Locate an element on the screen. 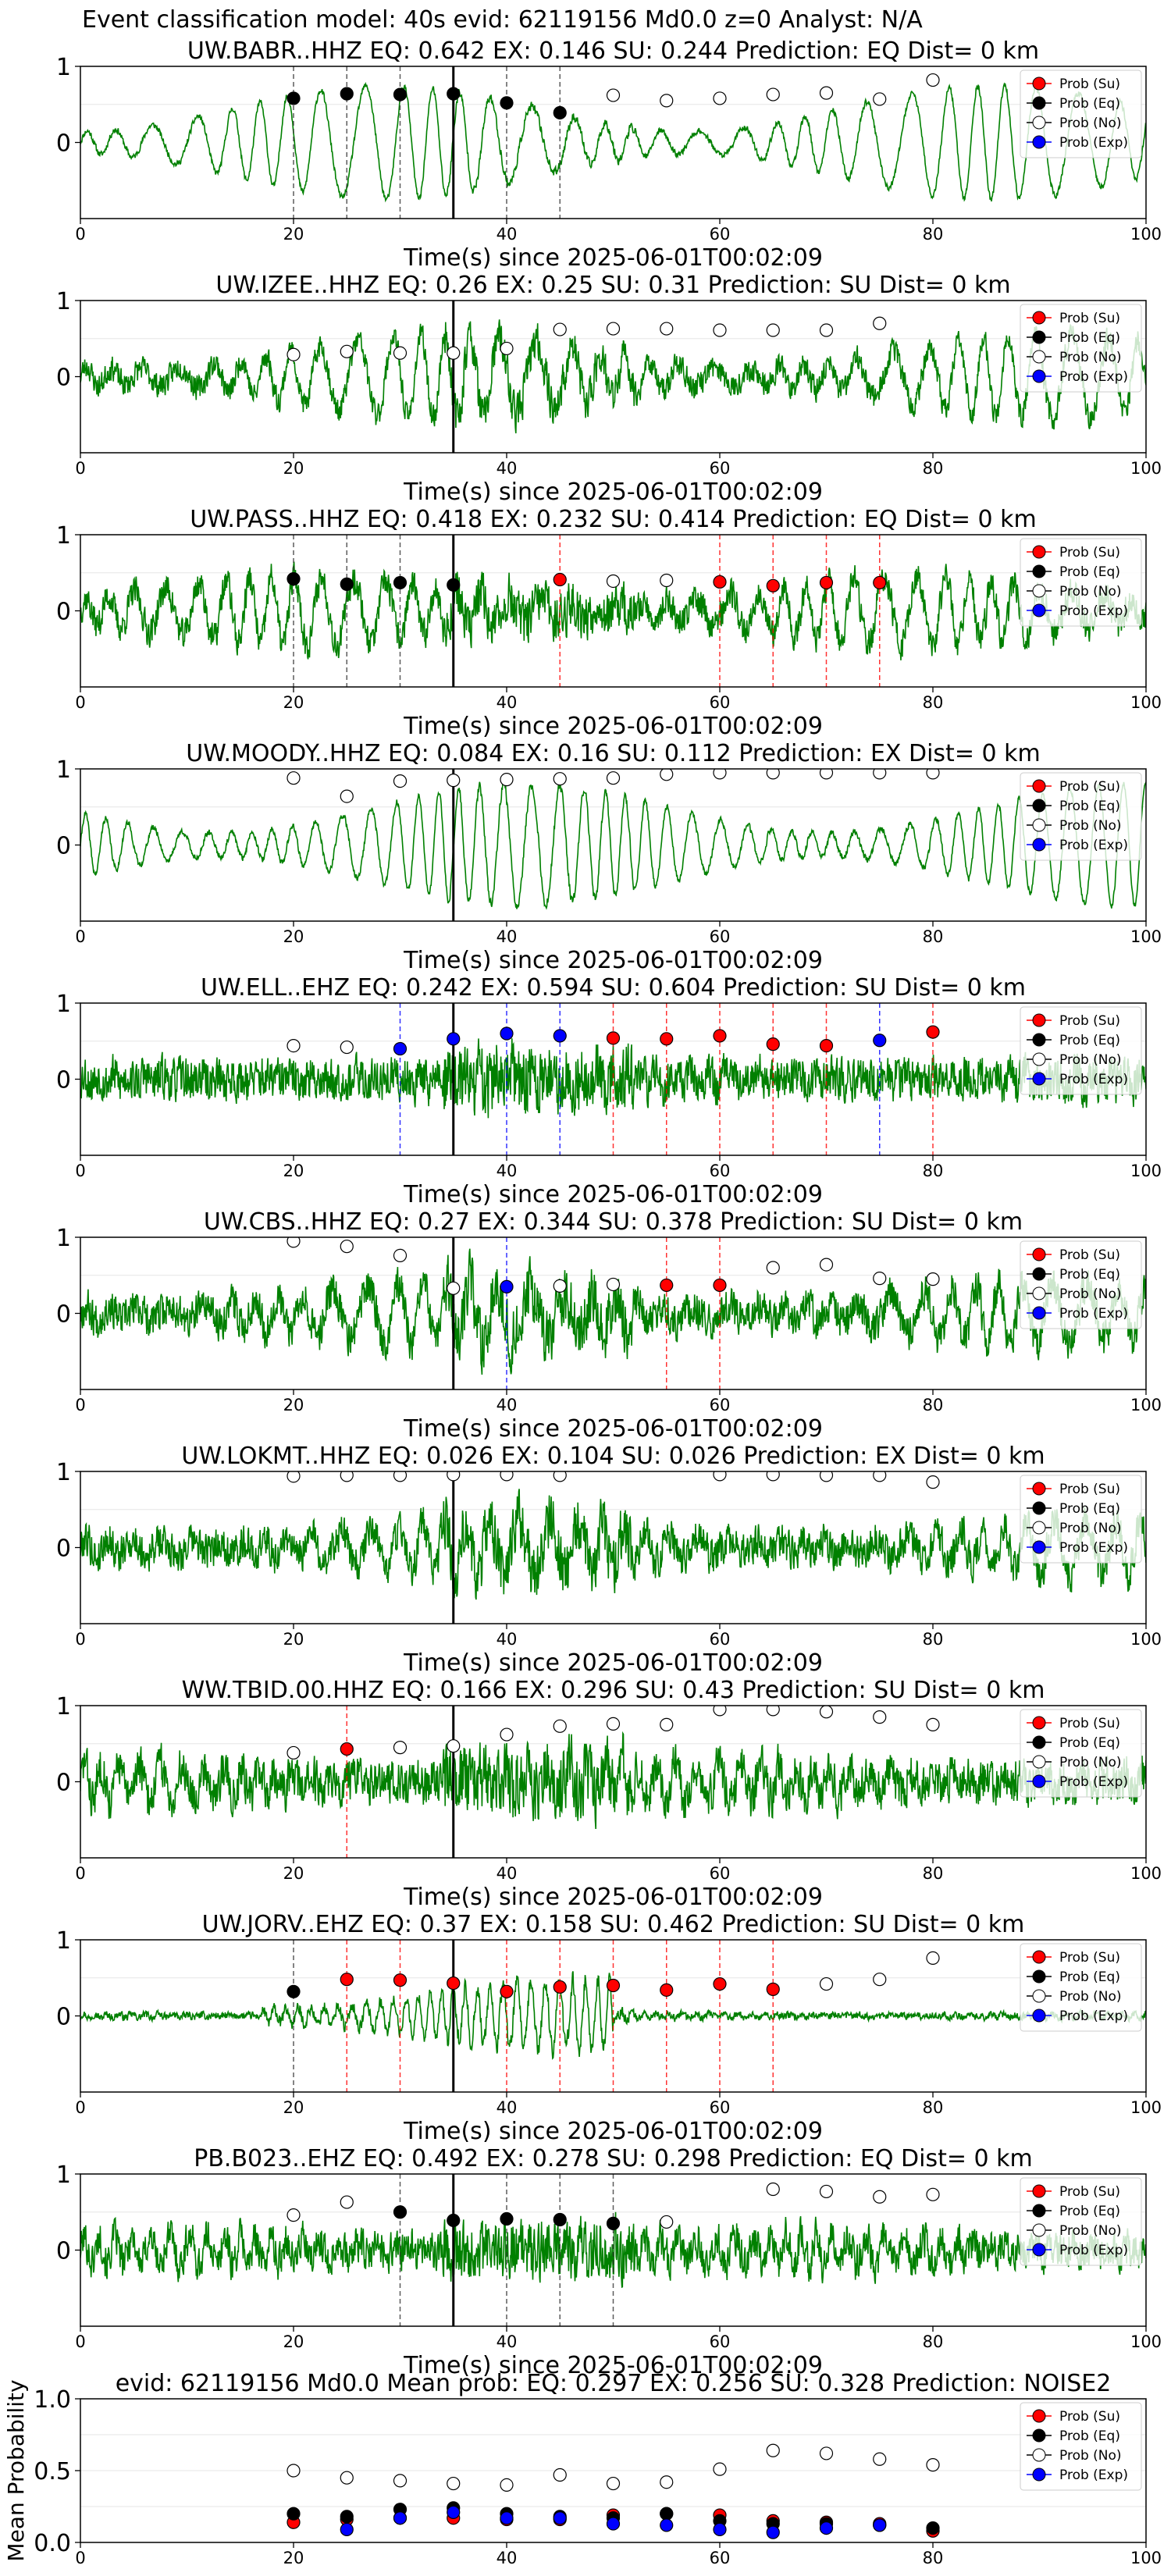 Image resolution: width=1171 pixels, height=2576 pixels. x-tick-label: 60 is located at coordinates (720, 702).